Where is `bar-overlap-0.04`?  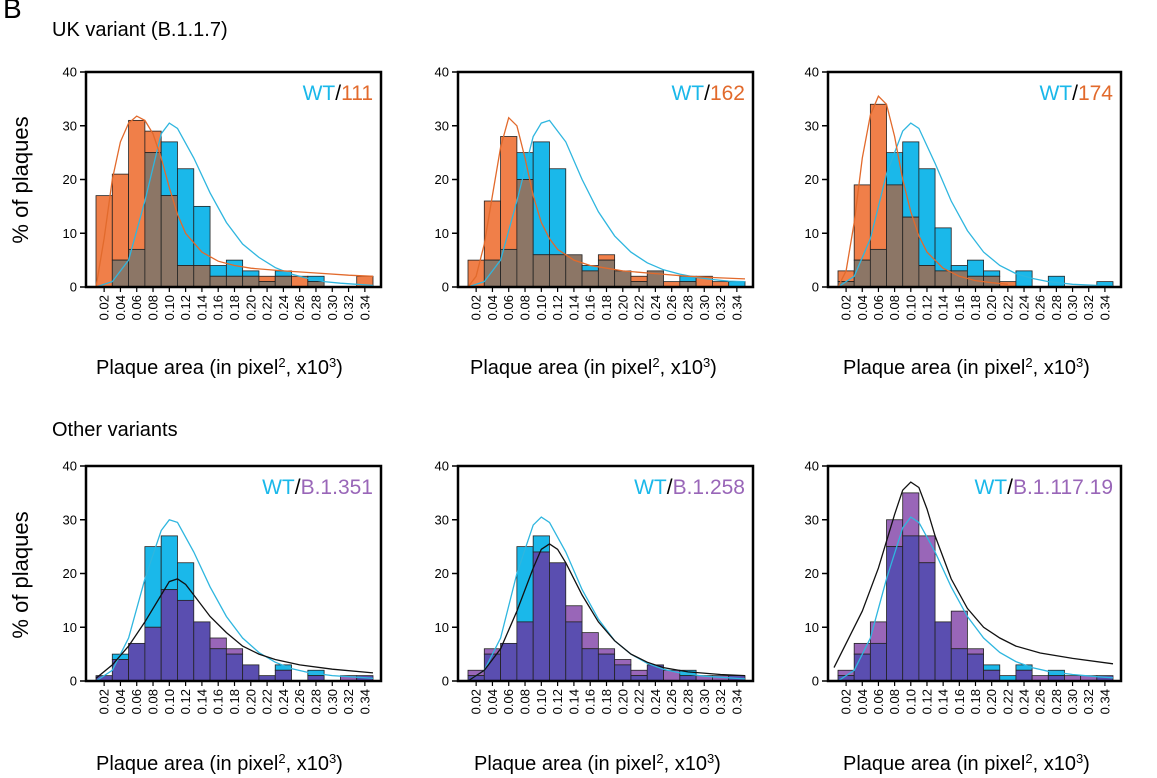
bar-overlap-0.04 is located at coordinates (862, 667).